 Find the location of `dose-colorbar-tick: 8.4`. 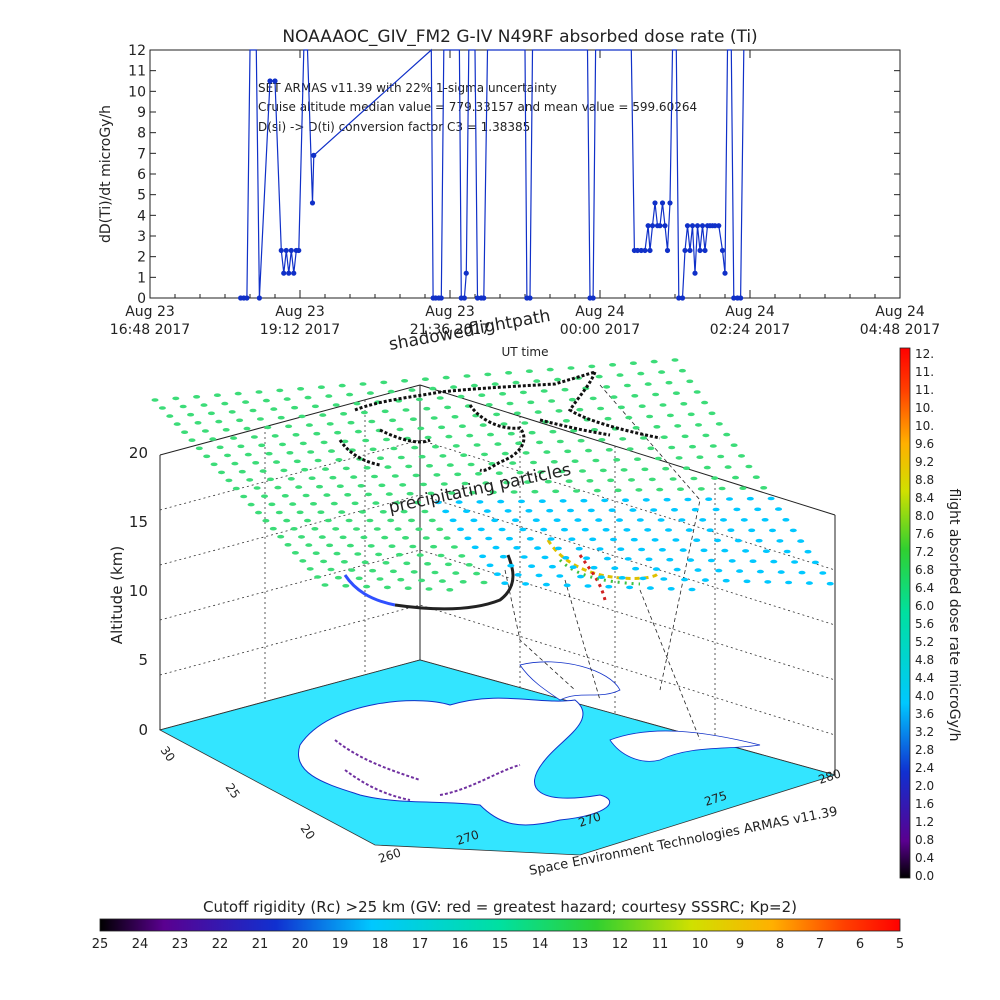

dose-colorbar-tick: 8.4 is located at coordinates (924, 498).